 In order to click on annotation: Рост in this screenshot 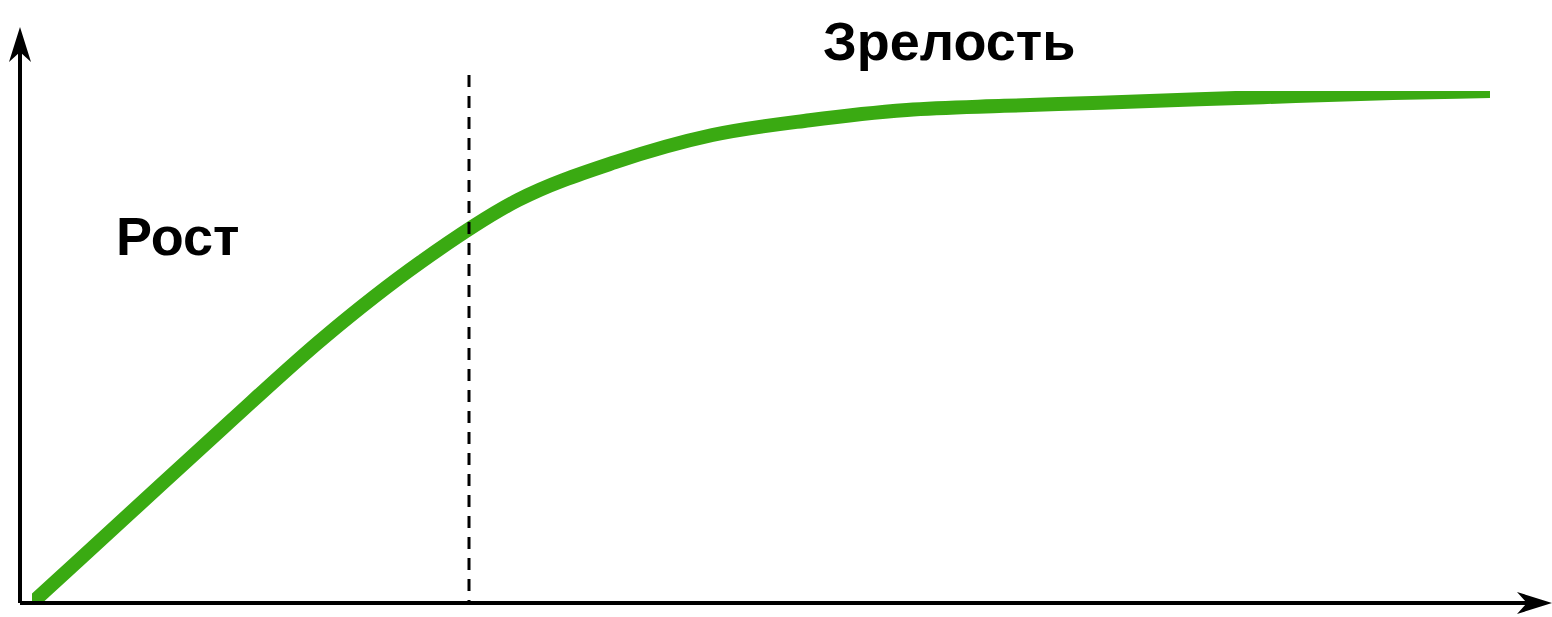, I will do `click(178, 236)`.